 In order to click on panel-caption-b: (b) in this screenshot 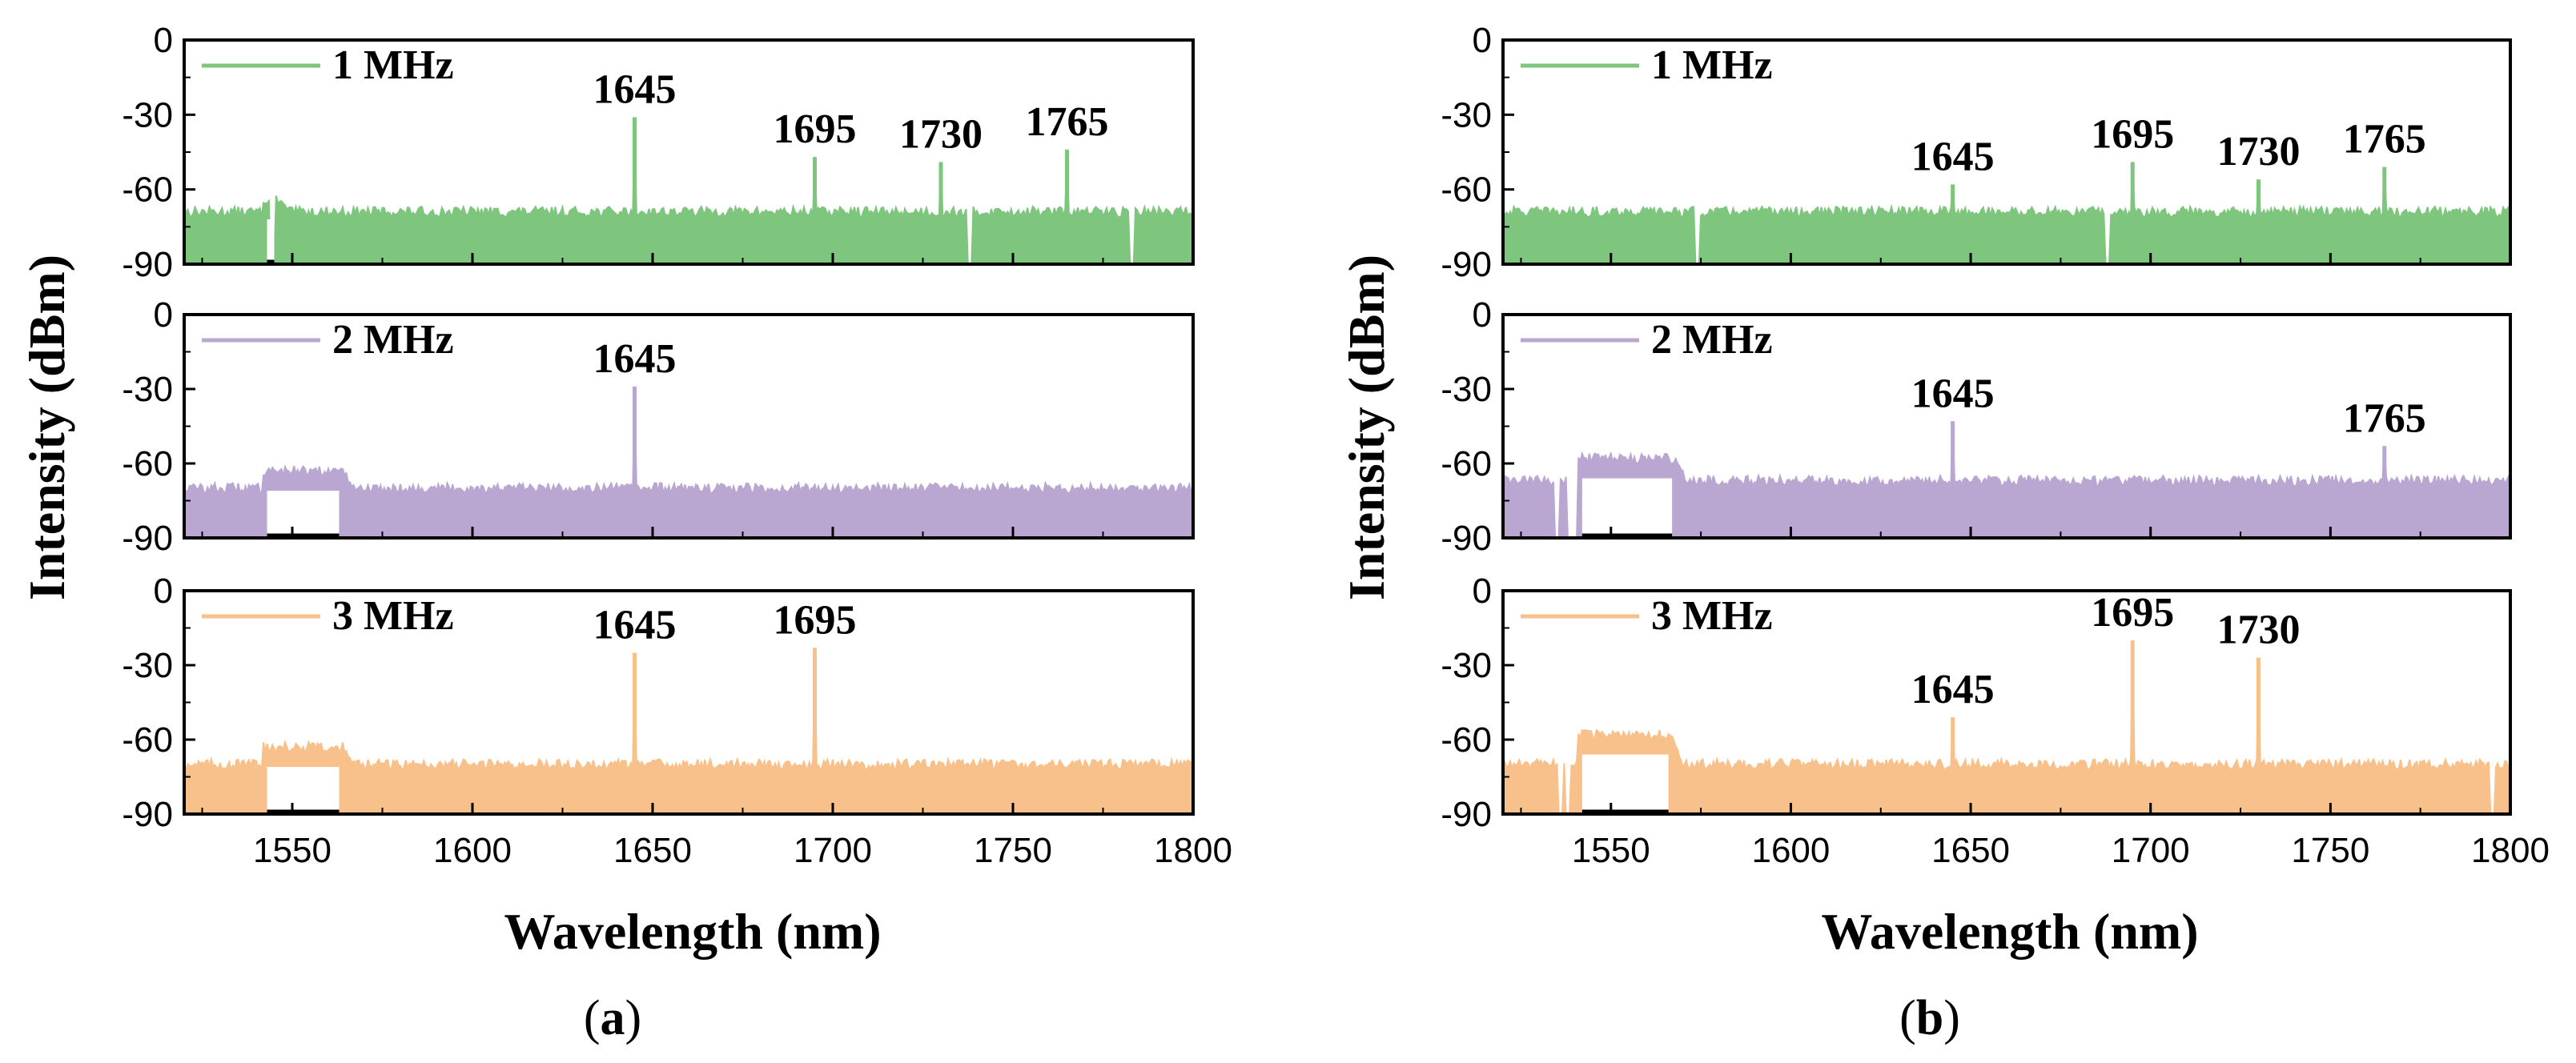, I will do `click(1929, 1018)`.